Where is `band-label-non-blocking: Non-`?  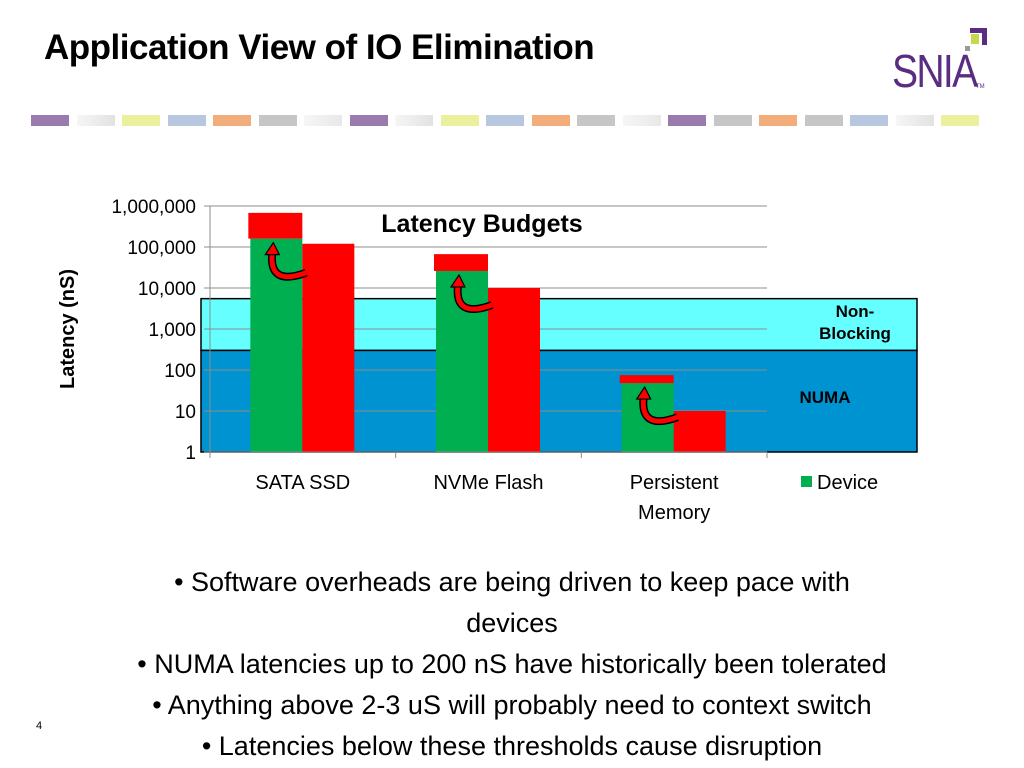 band-label-non-blocking: Non- is located at coordinates (855, 311).